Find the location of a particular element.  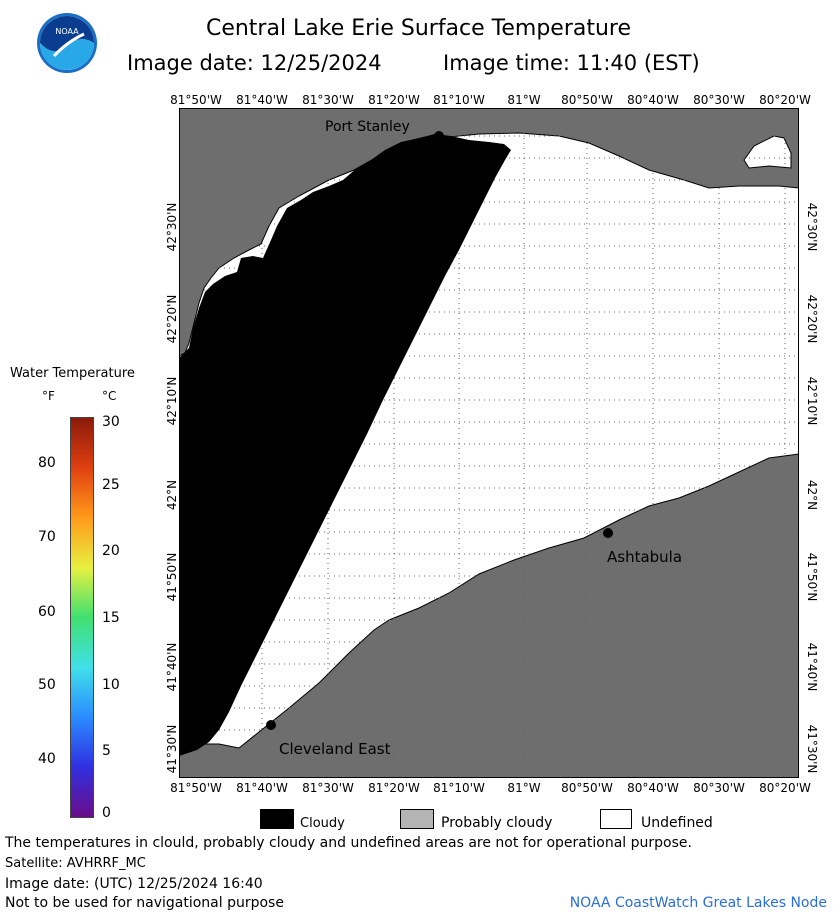

footer-utc-date: Image date: (UTC) 12/25/2024 16:40 is located at coordinates (134, 884).